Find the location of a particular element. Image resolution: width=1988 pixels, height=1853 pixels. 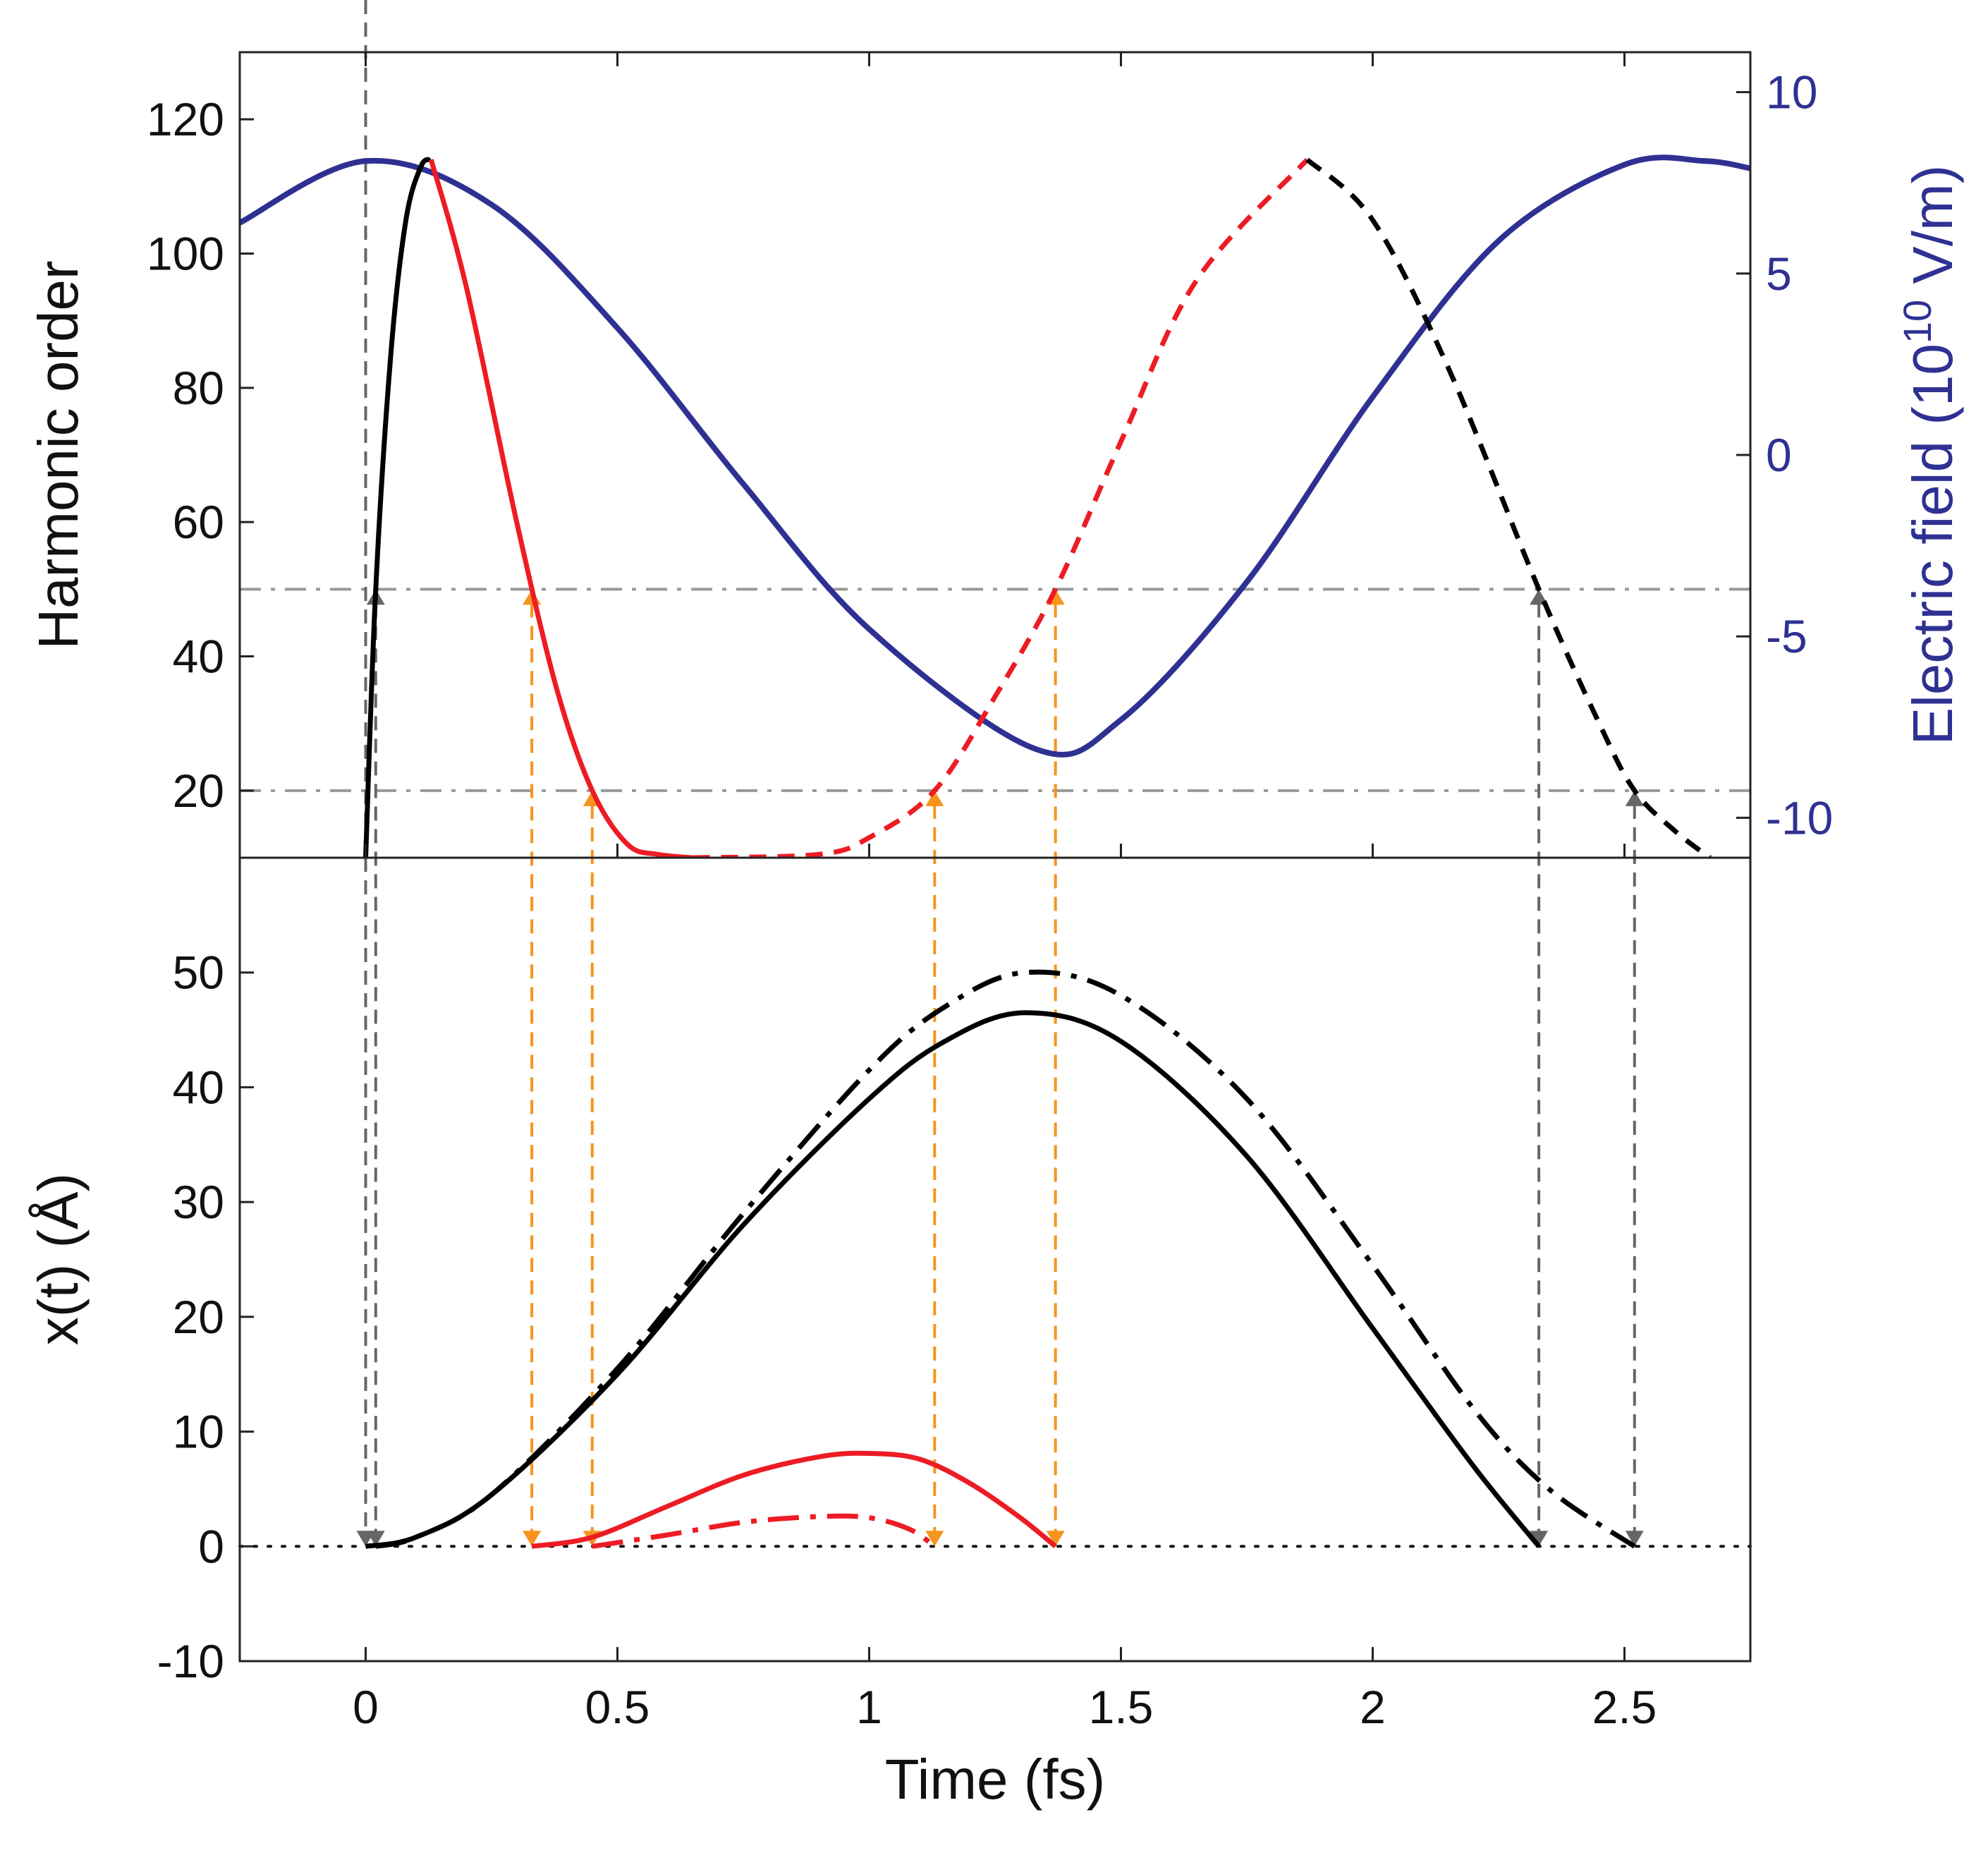

top-ytick-label: 120 is located at coordinates (186, 119).